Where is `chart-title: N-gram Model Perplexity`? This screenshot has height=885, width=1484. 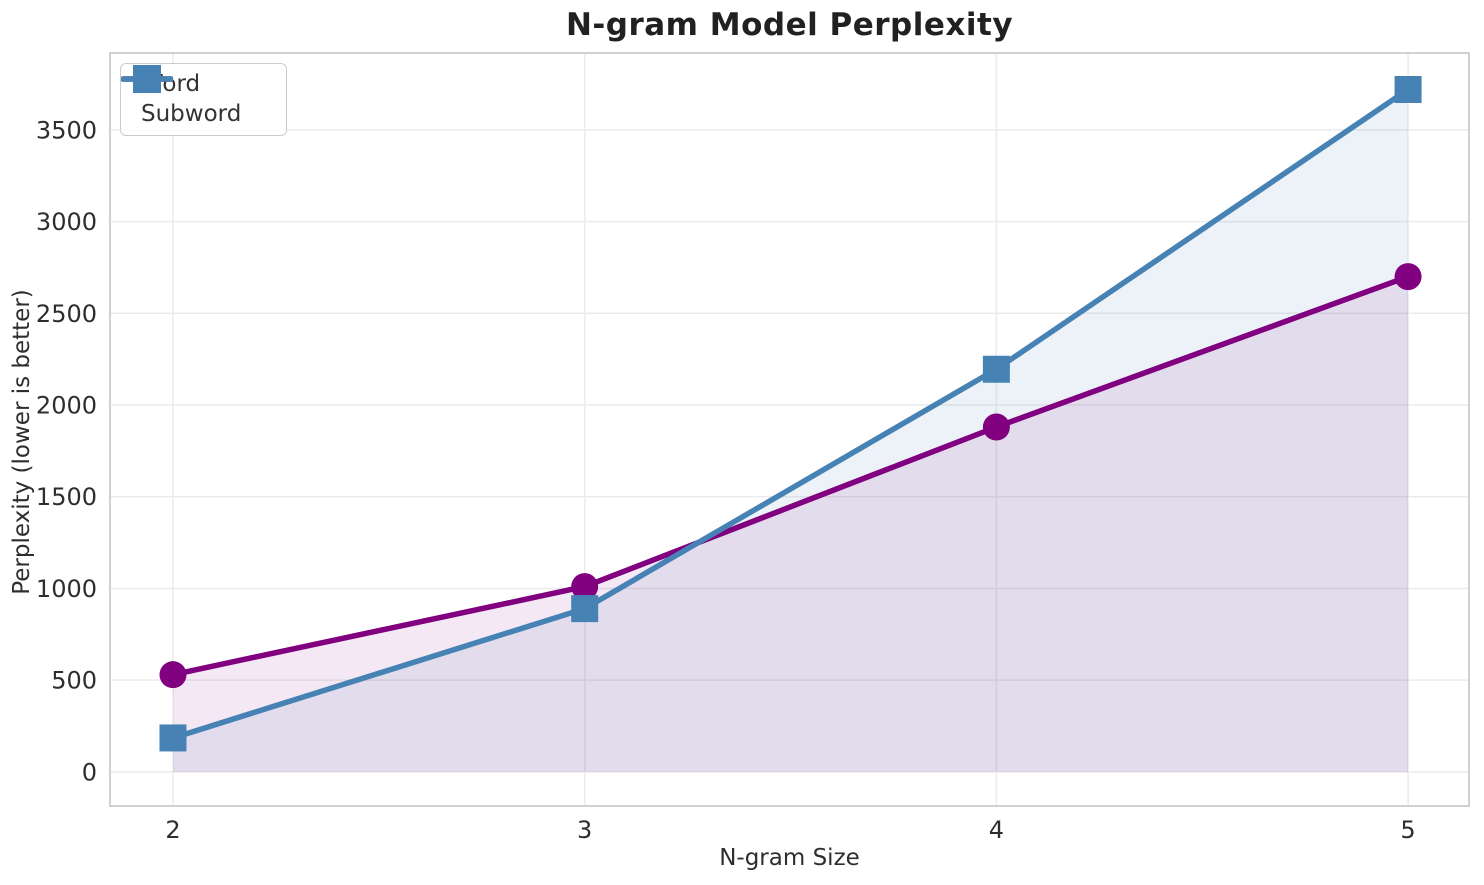
chart-title: N-gram Model Perplexity is located at coordinates (789, 25).